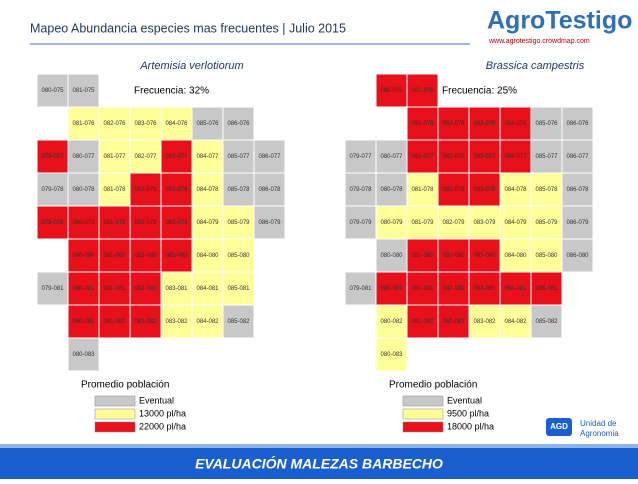 The width and height of the screenshot is (638, 484). What do you see at coordinates (145, 157) in the screenshot?
I see `cell-label: 082-077` at bounding box center [145, 157].